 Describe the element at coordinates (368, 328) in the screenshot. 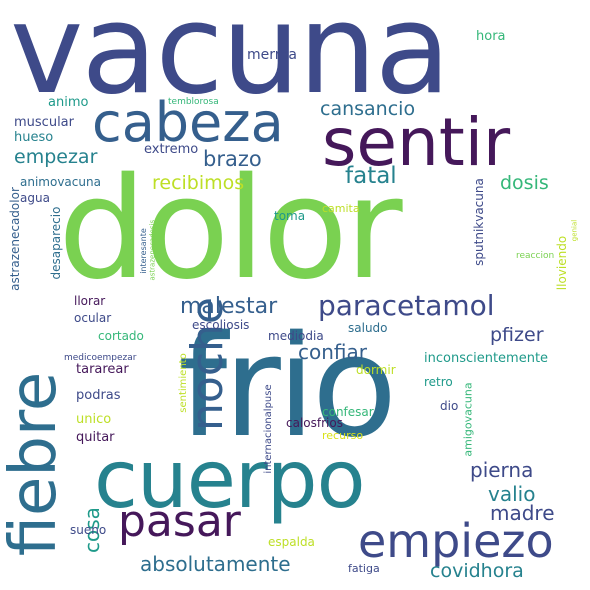

I see `word-saludo: saludo` at that location.